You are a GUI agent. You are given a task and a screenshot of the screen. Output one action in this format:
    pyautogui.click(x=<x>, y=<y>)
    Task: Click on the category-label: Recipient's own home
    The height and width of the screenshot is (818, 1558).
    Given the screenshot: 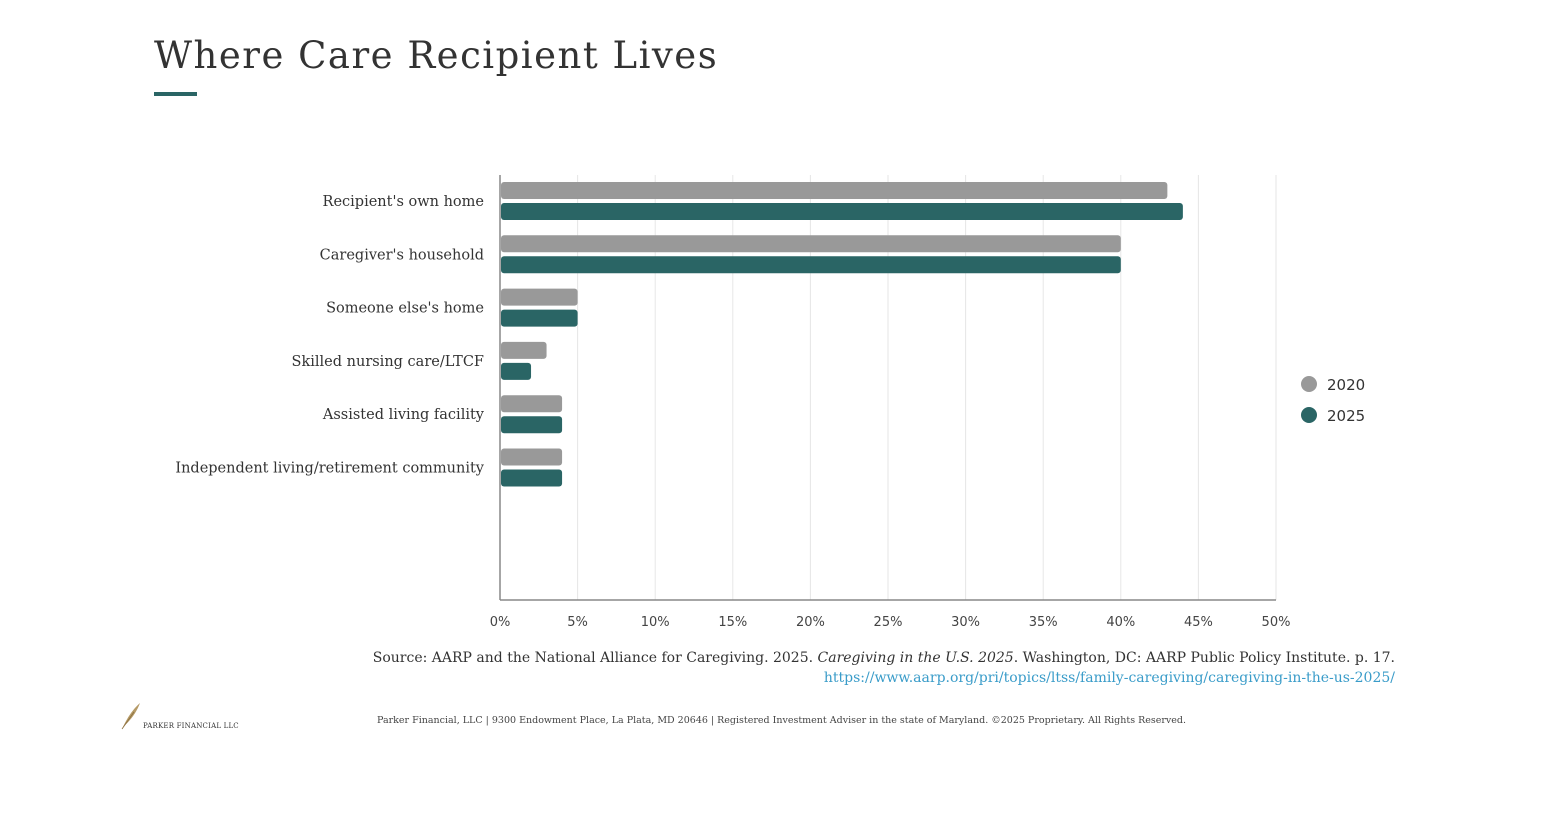 What is the action you would take?
    pyautogui.click(x=403, y=202)
    